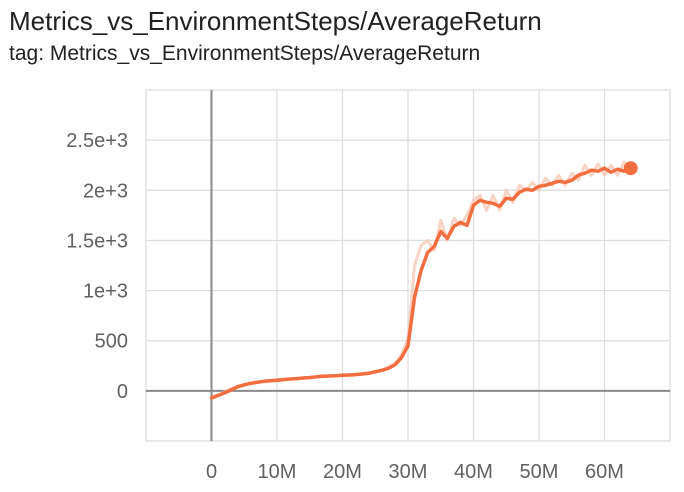 The height and width of the screenshot is (492, 684). I want to click on y-tick-label: 0, so click(122, 392).